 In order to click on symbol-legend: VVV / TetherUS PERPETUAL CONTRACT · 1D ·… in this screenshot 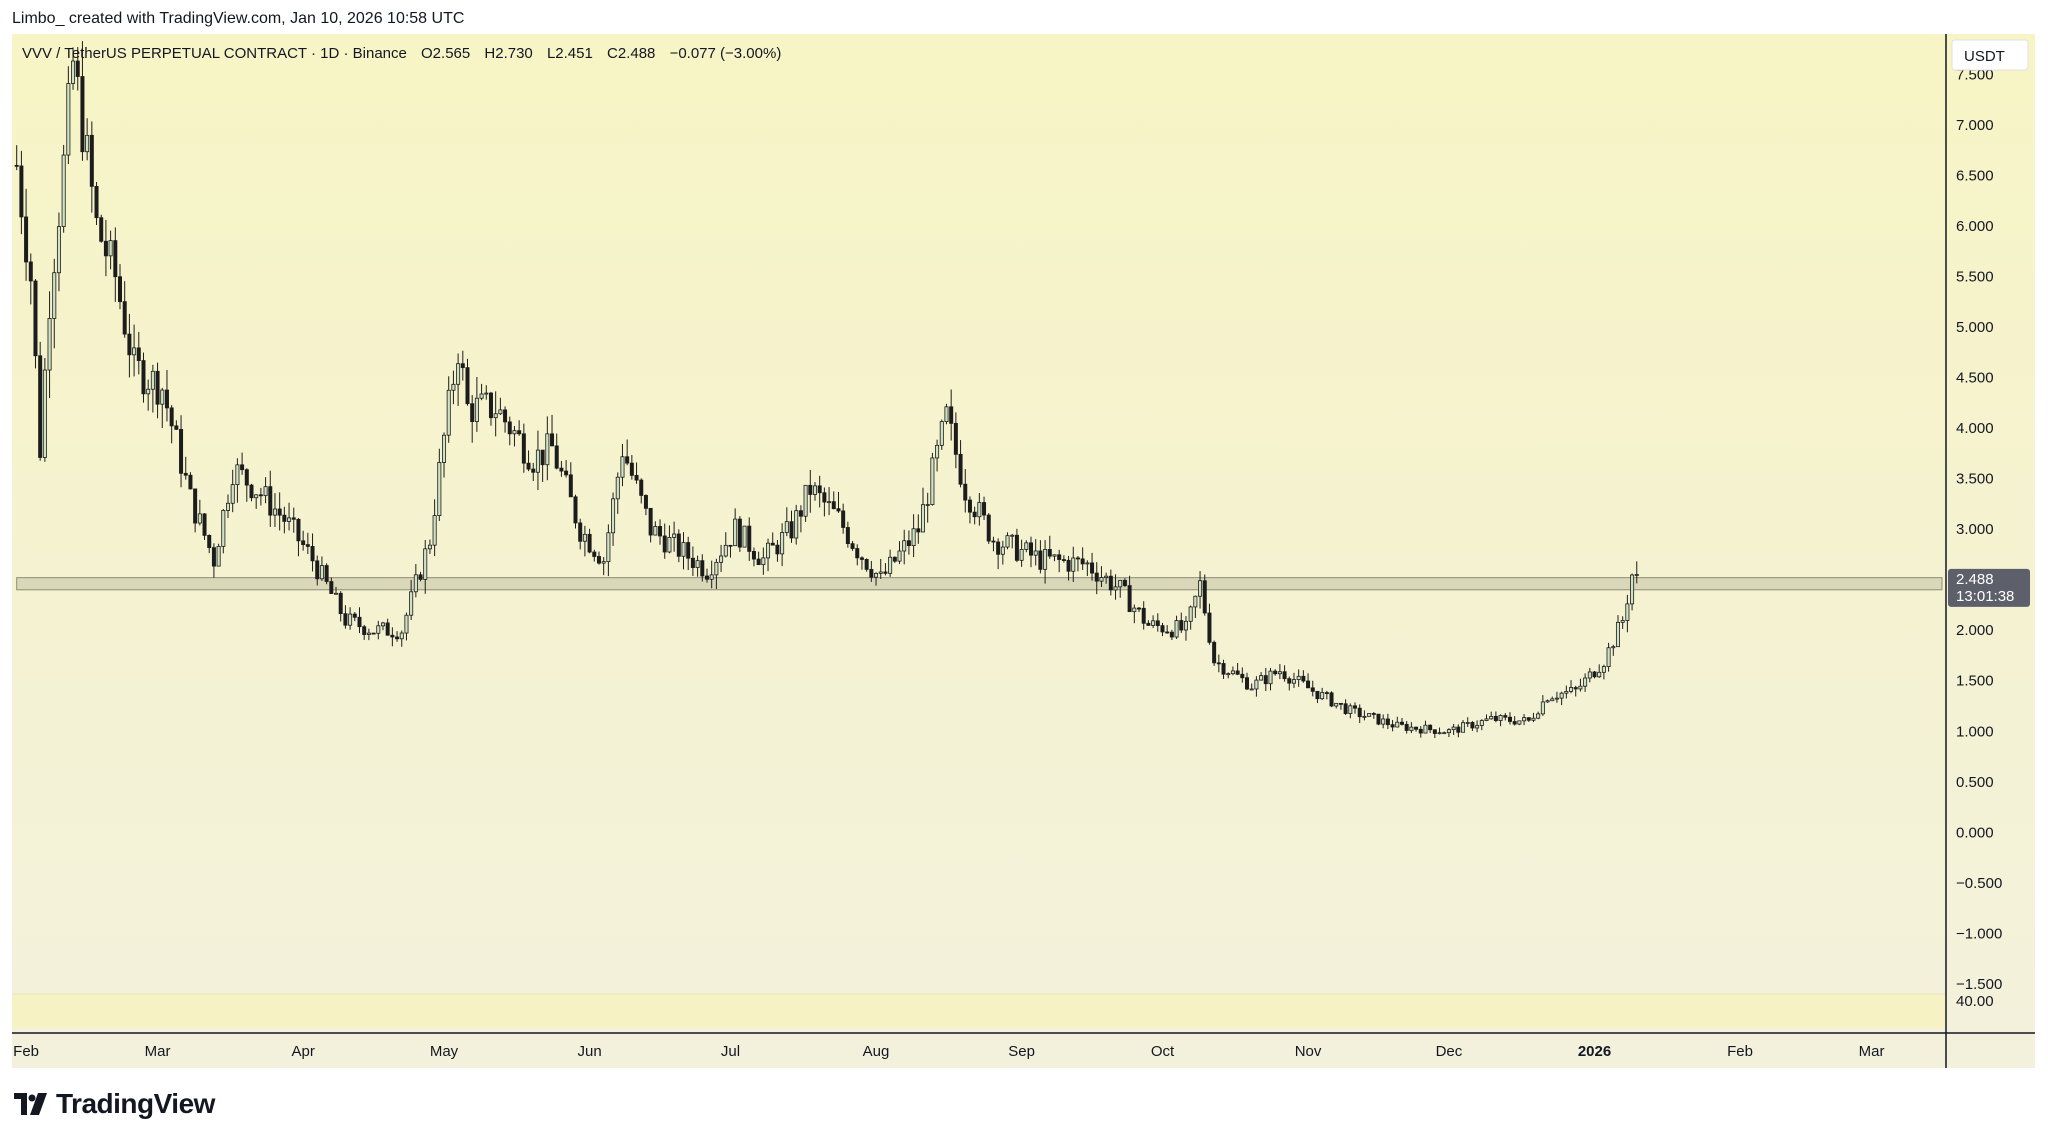, I will do `click(401, 53)`.